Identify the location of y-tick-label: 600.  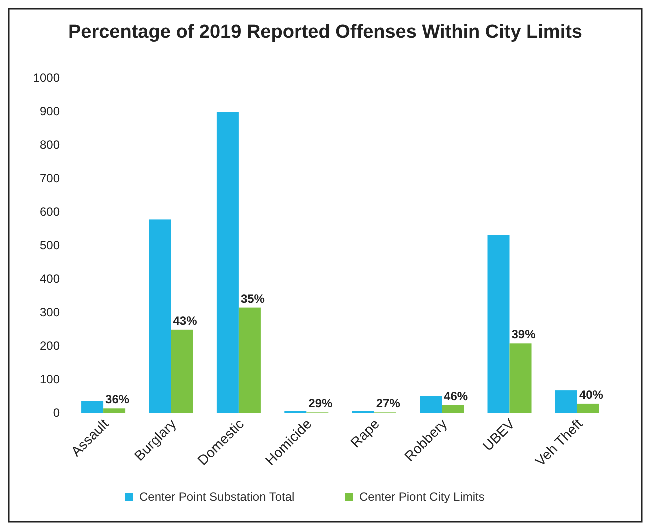
(50, 212).